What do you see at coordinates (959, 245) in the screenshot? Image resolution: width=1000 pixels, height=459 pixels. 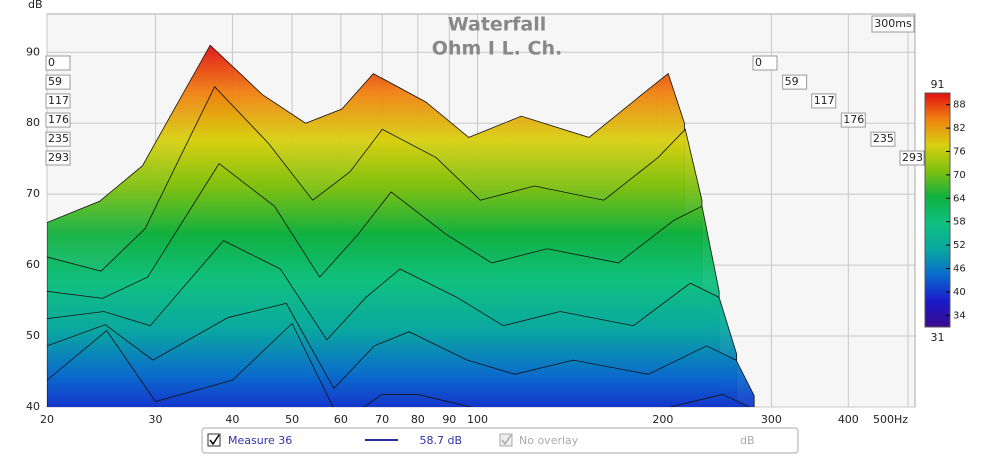 I see `colorbar-tick-label: 52` at bounding box center [959, 245].